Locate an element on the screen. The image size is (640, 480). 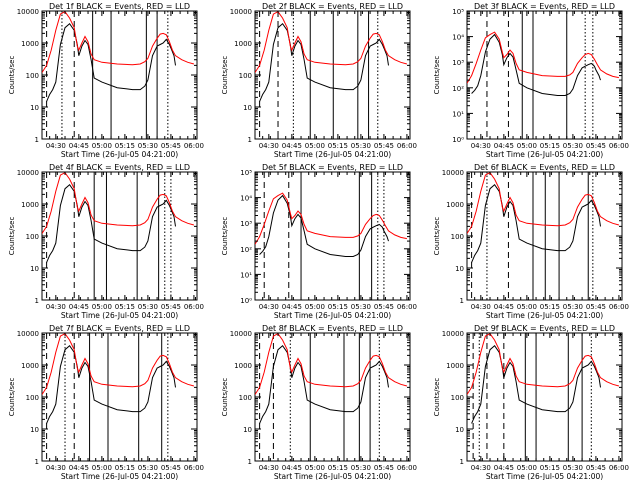
y-tick-label: 10³ is located at coordinates (246, 224).